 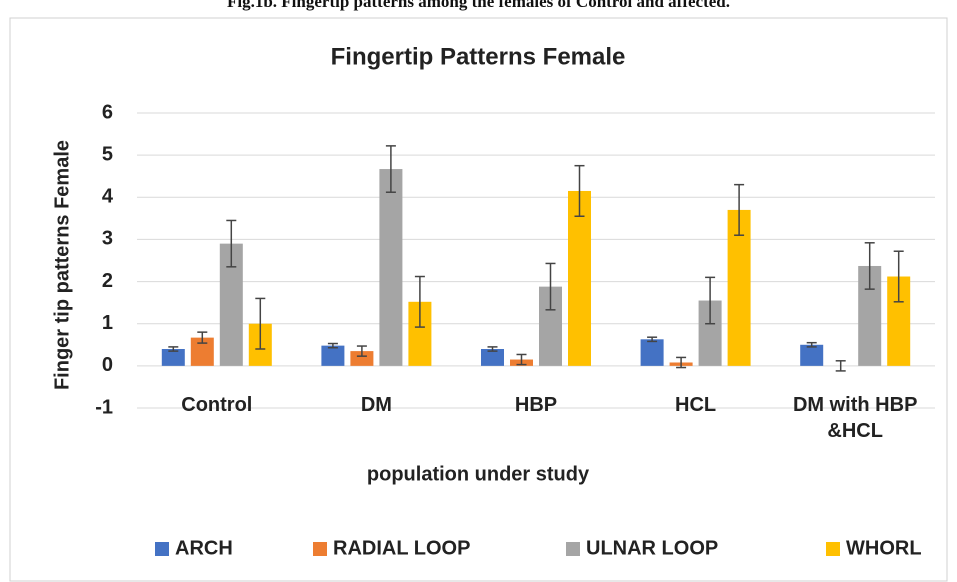 What do you see at coordinates (104, 407) in the screenshot?
I see `y-tick-label: -1` at bounding box center [104, 407].